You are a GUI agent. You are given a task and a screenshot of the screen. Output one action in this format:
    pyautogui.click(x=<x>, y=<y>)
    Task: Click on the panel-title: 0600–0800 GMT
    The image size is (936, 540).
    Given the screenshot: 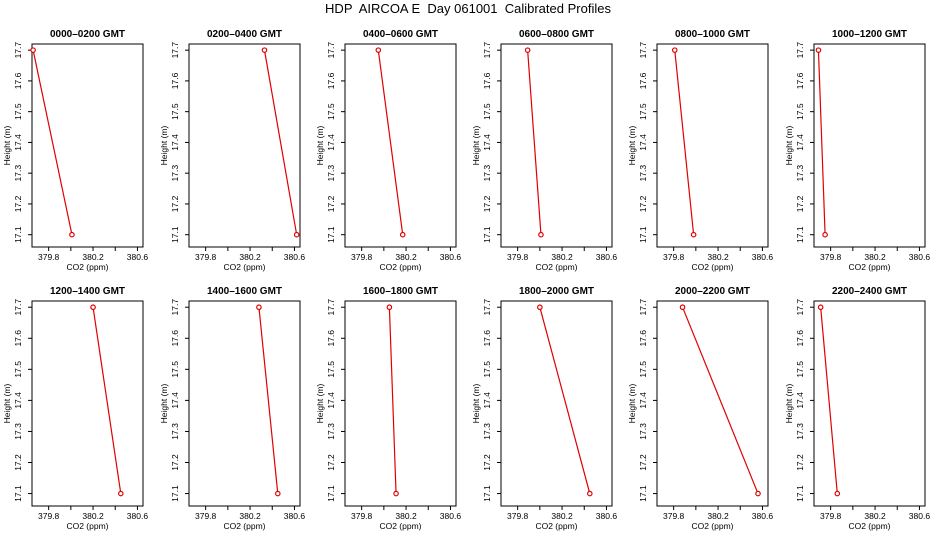 What is the action you would take?
    pyautogui.click(x=556, y=34)
    